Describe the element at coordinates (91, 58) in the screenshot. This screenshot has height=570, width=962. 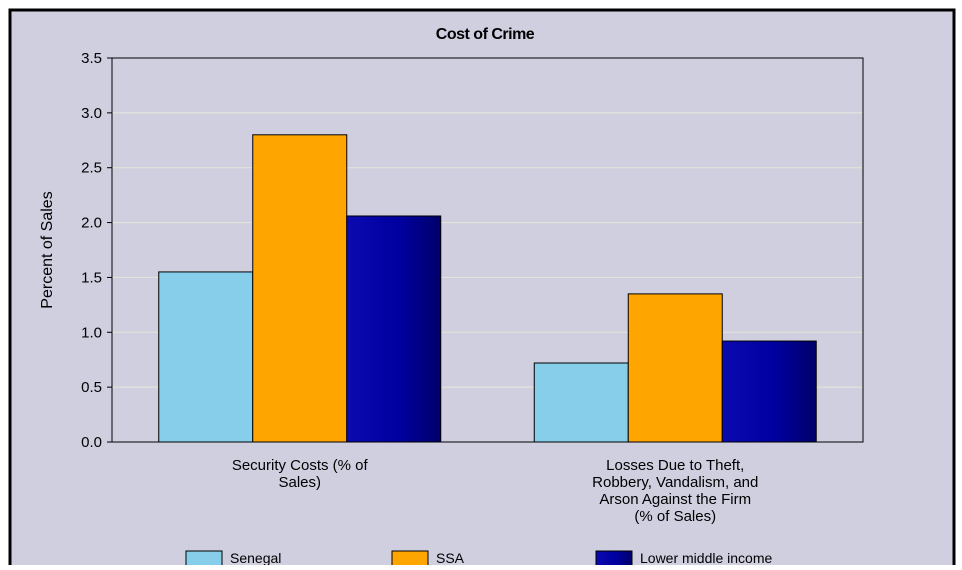
I see `y-tick-label: 3.5` at that location.